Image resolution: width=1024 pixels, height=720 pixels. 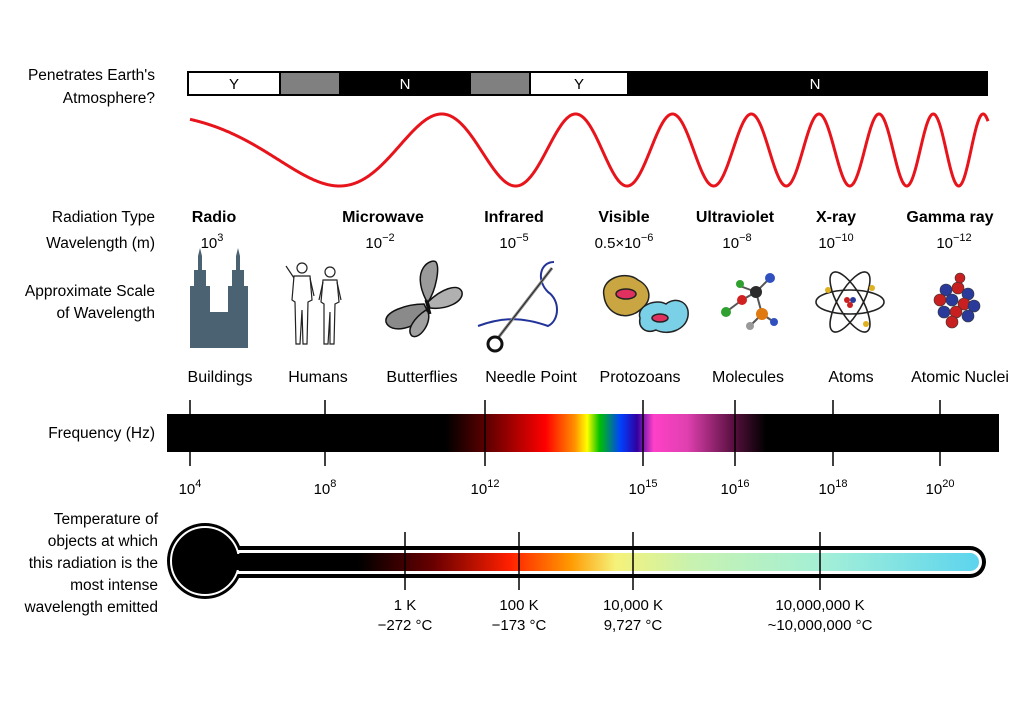 I want to click on wavelength-infrared: 10−5, so click(x=513, y=242).